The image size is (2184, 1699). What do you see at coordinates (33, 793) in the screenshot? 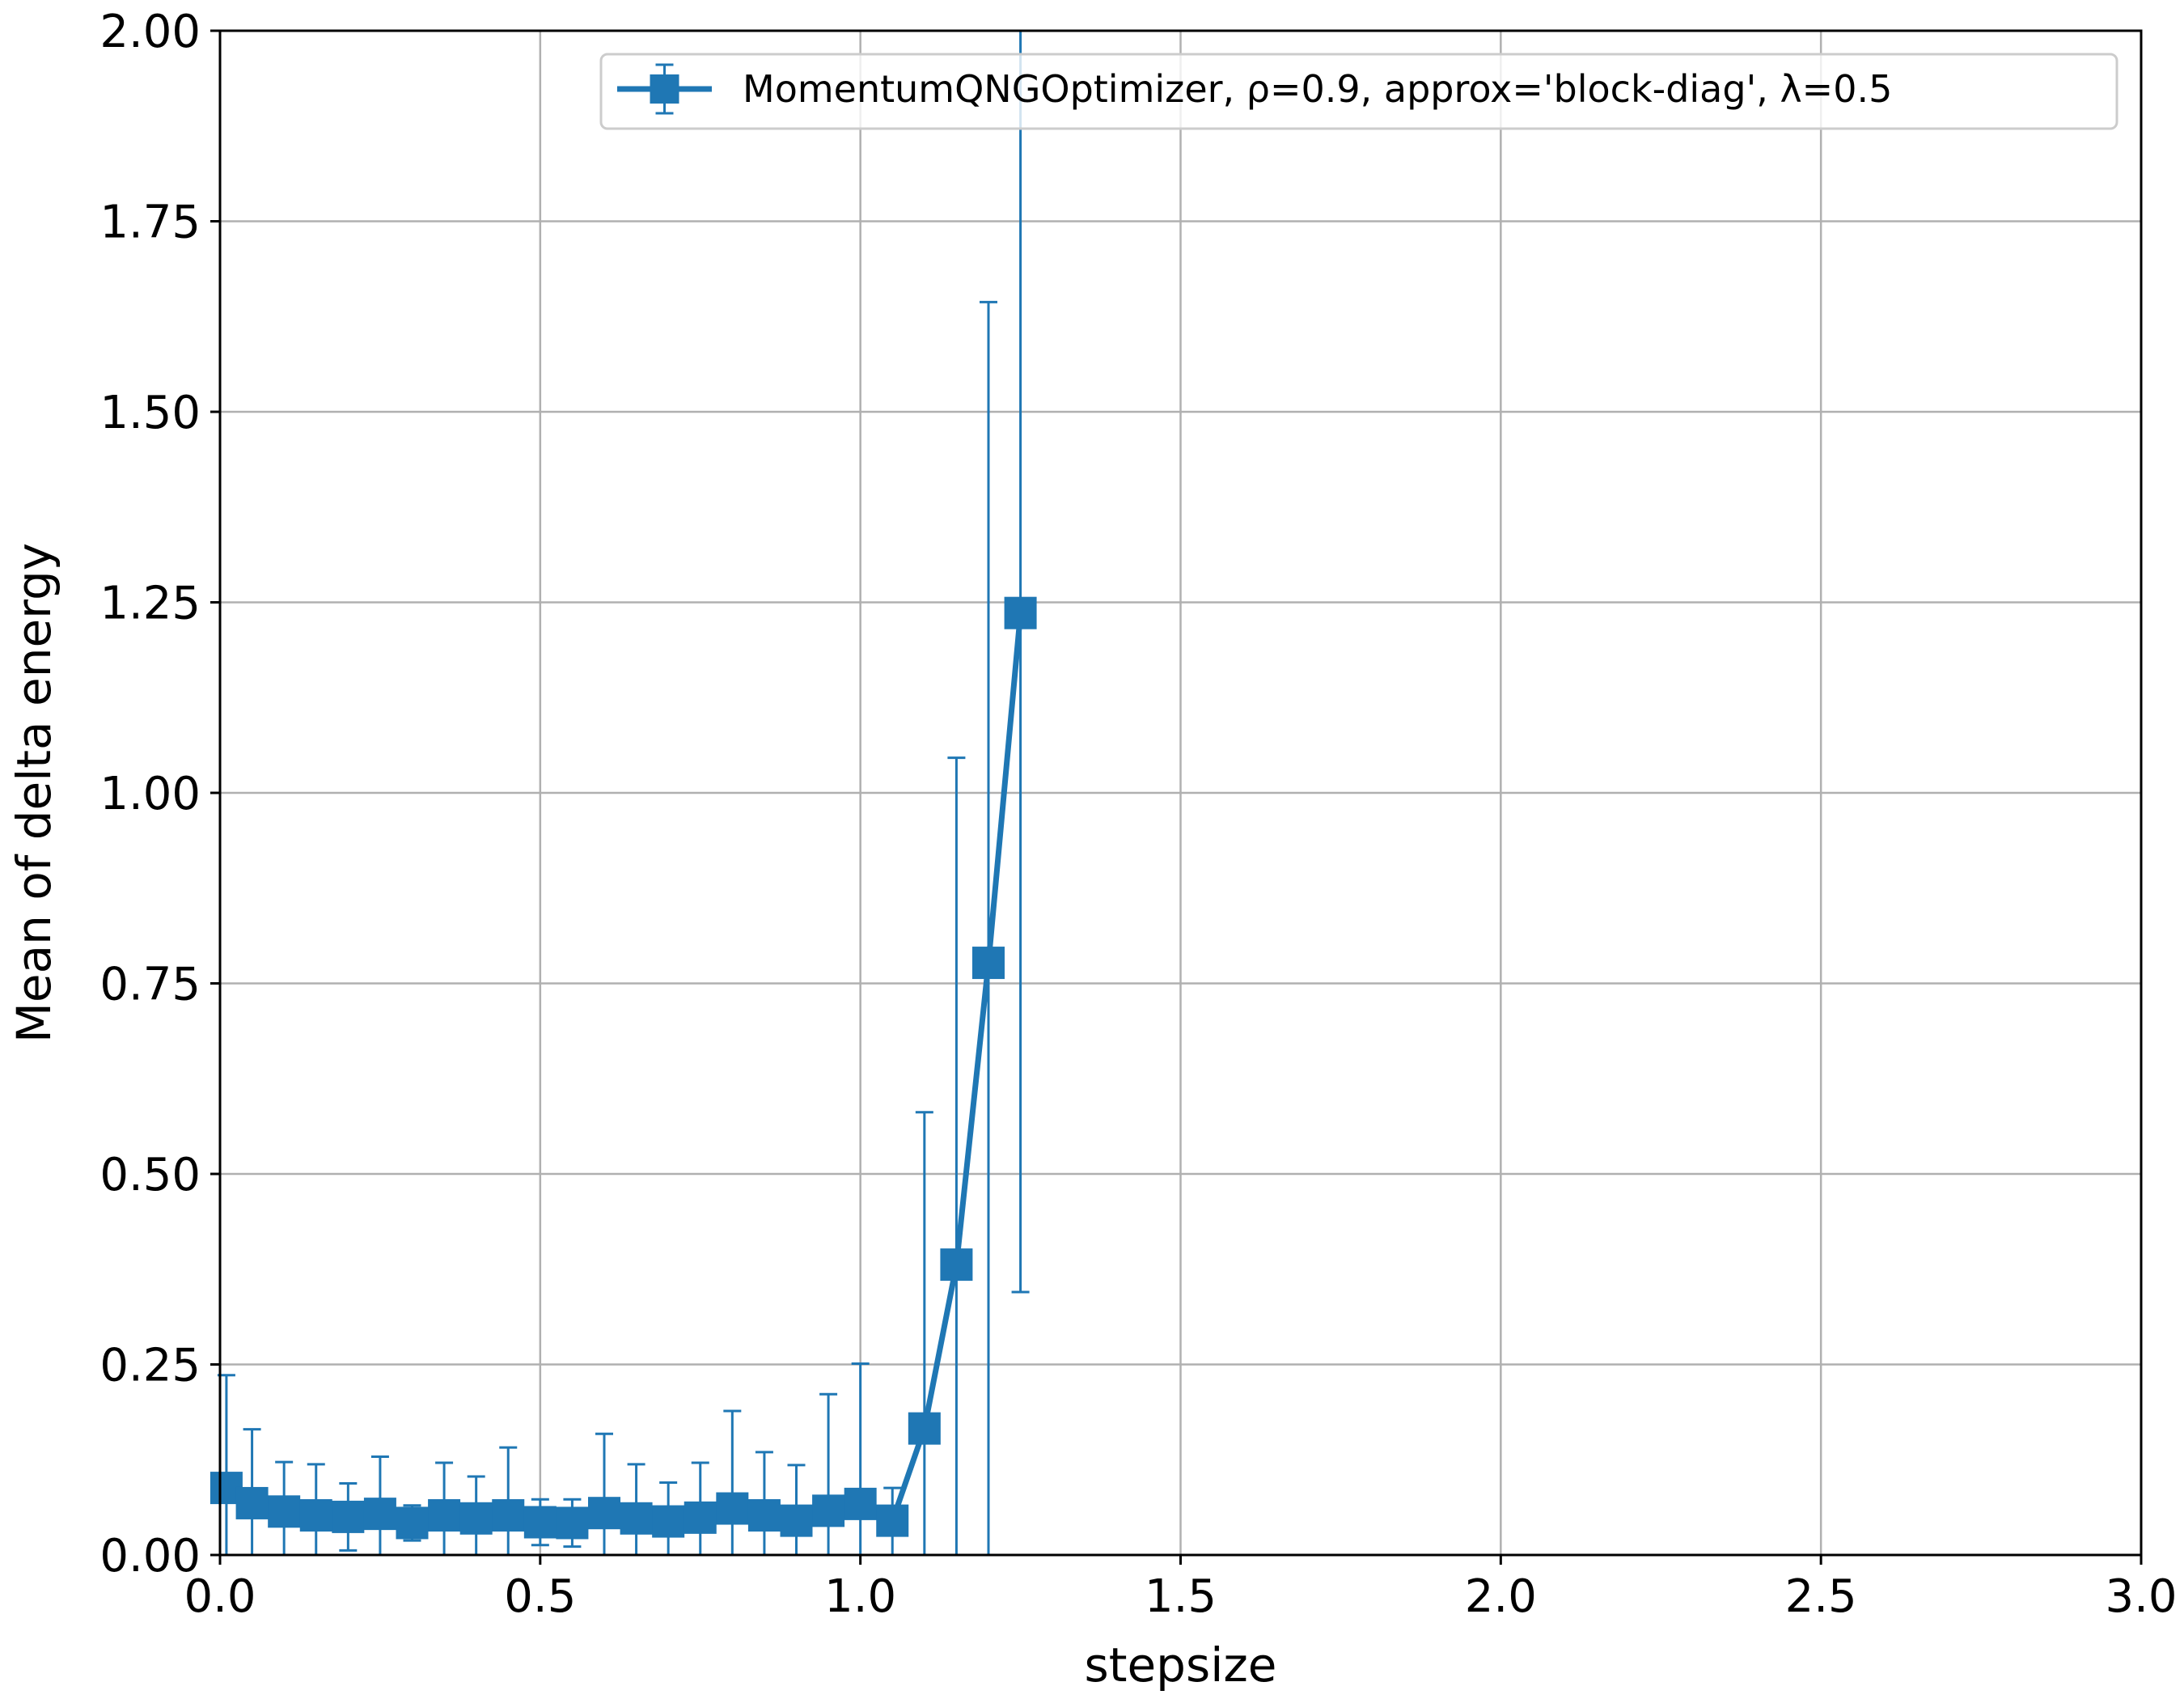
I see `y-axis-label: Mean of delta energy` at bounding box center [33, 793].